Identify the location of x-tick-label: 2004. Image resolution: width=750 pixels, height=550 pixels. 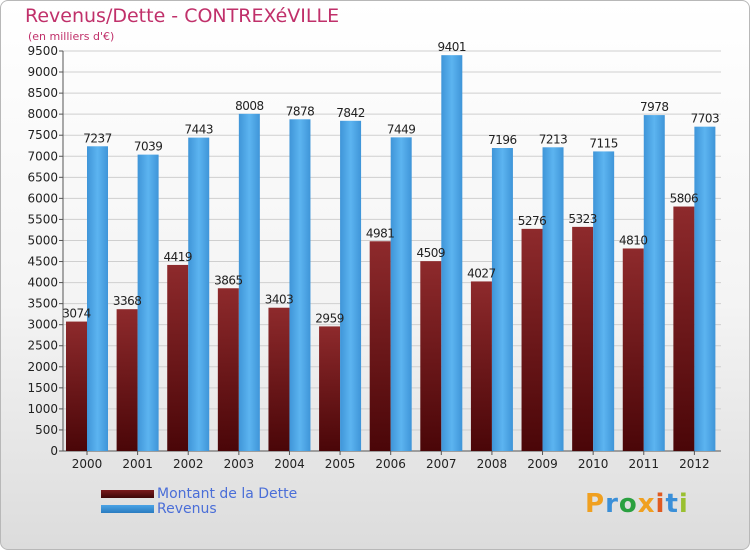
(289, 464).